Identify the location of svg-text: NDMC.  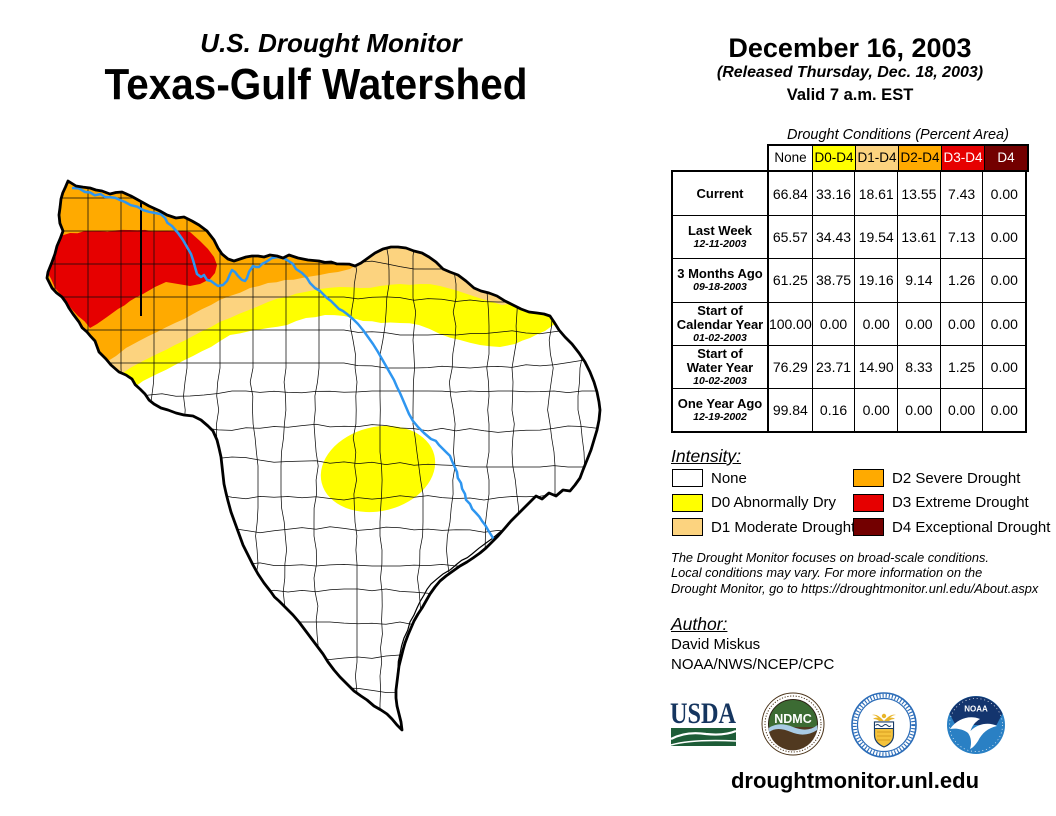
(793, 719).